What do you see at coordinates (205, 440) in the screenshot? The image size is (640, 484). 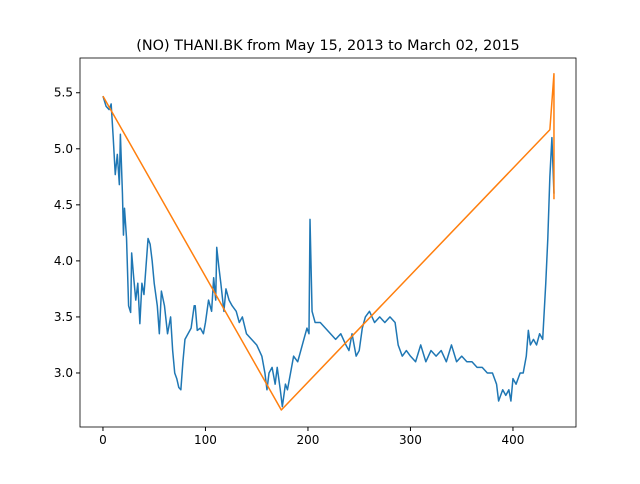 I see `x-tick-label: 100` at bounding box center [205, 440].